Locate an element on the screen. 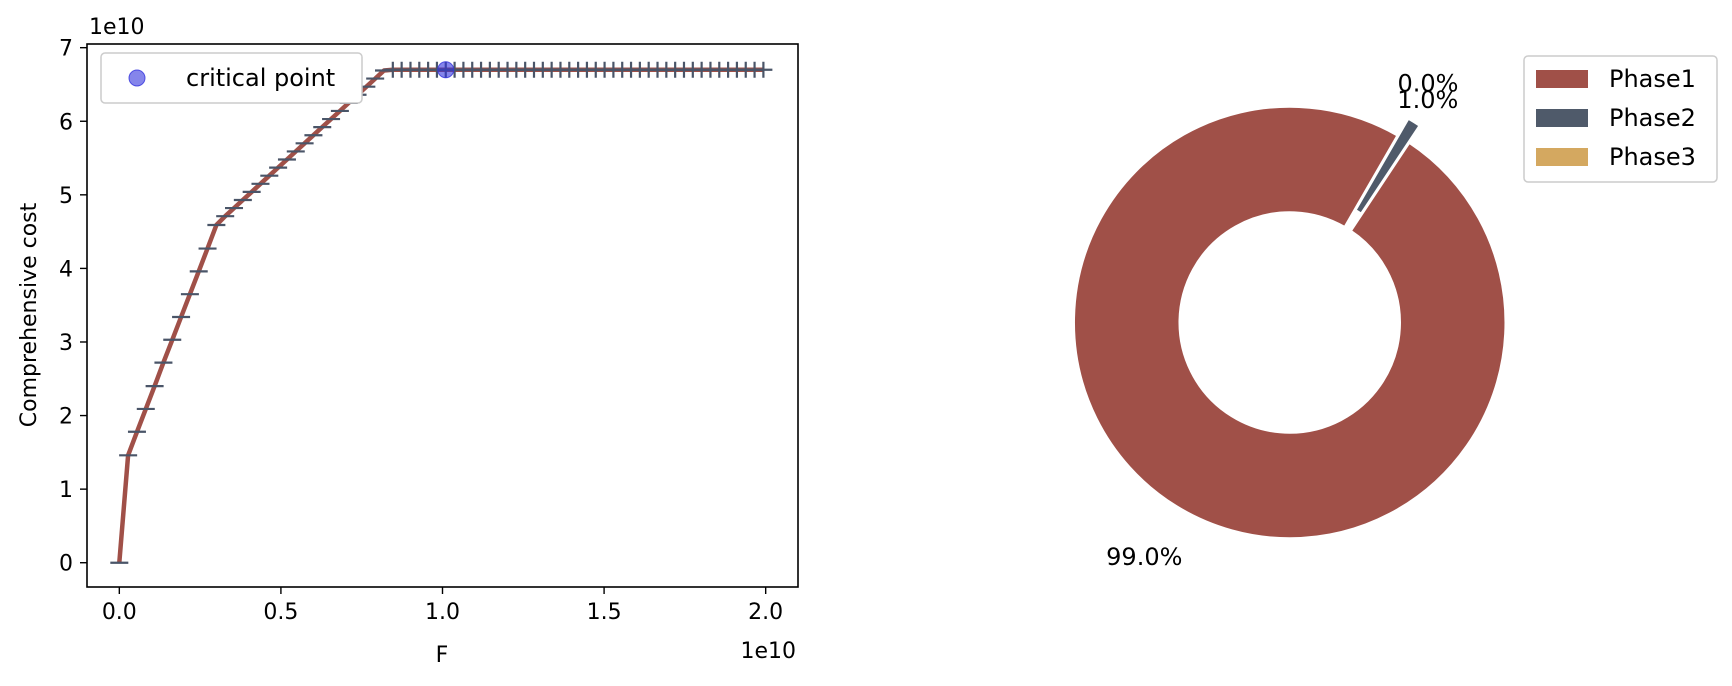  y-tick-label: 5 is located at coordinates (66, 196).